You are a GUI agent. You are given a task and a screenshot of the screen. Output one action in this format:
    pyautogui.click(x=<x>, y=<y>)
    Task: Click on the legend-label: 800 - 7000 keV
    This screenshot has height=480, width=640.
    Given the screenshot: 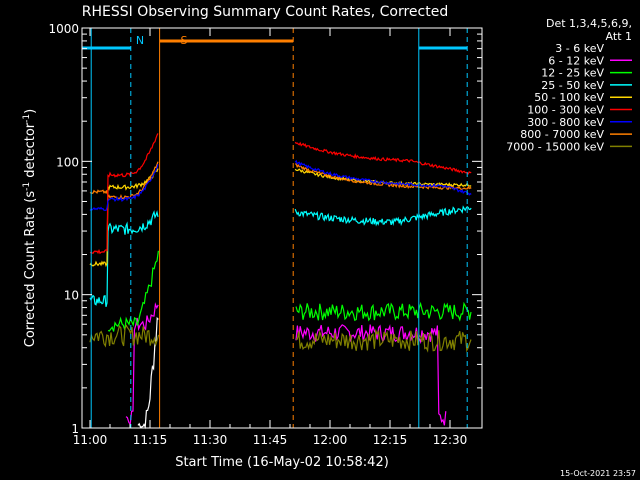 What is the action you would take?
    pyautogui.click(x=562, y=134)
    